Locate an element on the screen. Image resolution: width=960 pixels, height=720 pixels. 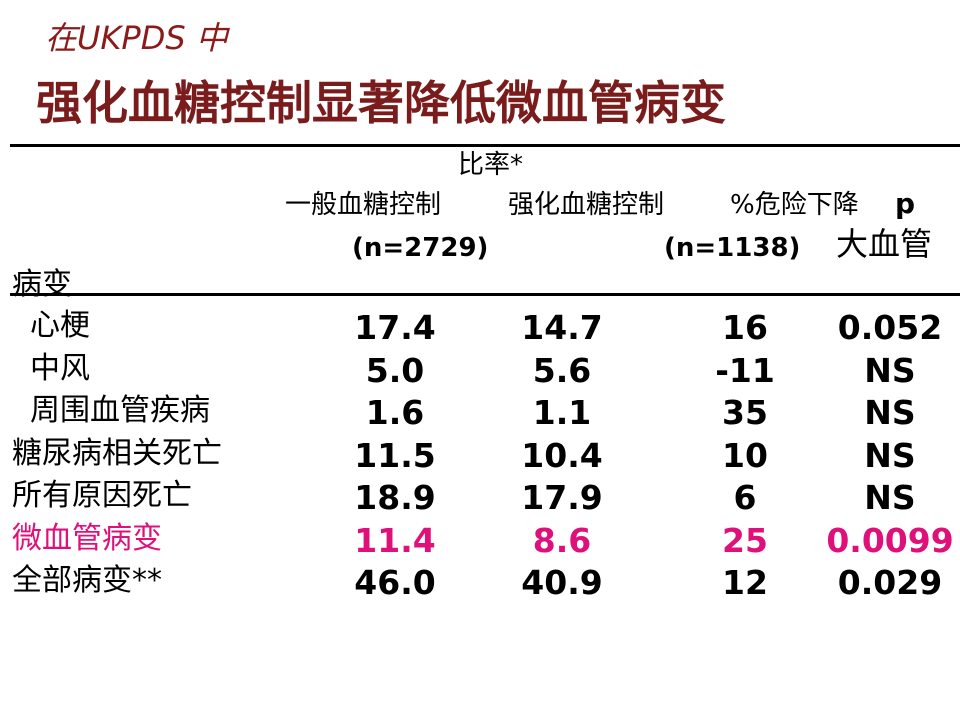
row-label: 中风 is located at coordinates (60, 368).